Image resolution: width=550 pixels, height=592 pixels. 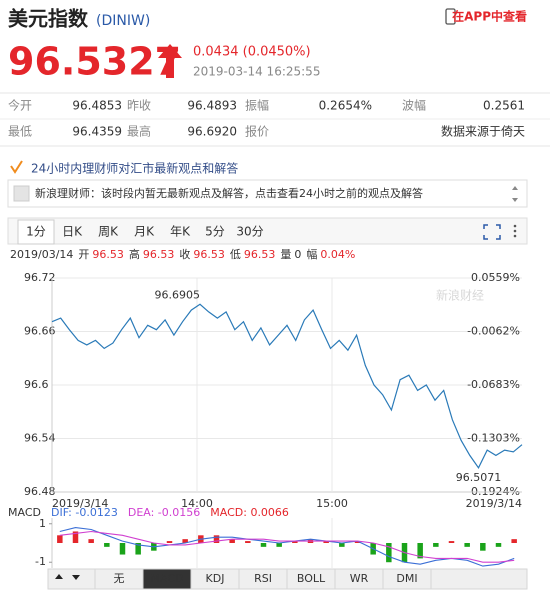 I want to click on pct-tick-label: -0.0062%, so click(x=493, y=331).